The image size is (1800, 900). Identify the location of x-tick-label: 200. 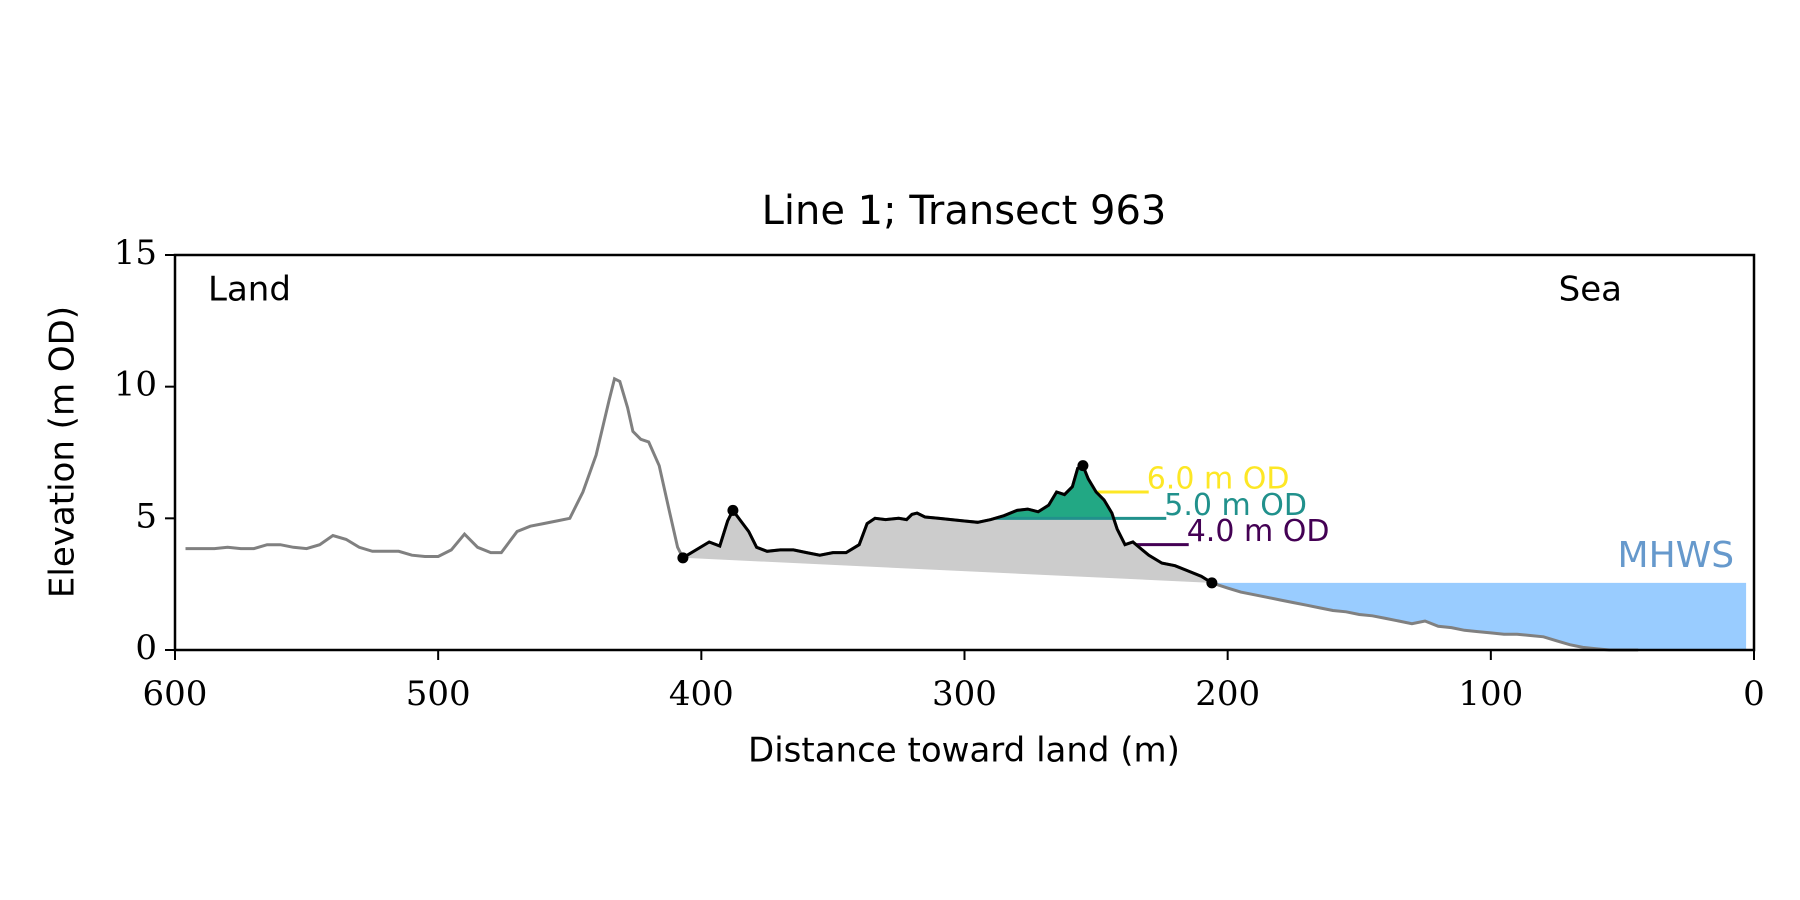
(1227, 694).